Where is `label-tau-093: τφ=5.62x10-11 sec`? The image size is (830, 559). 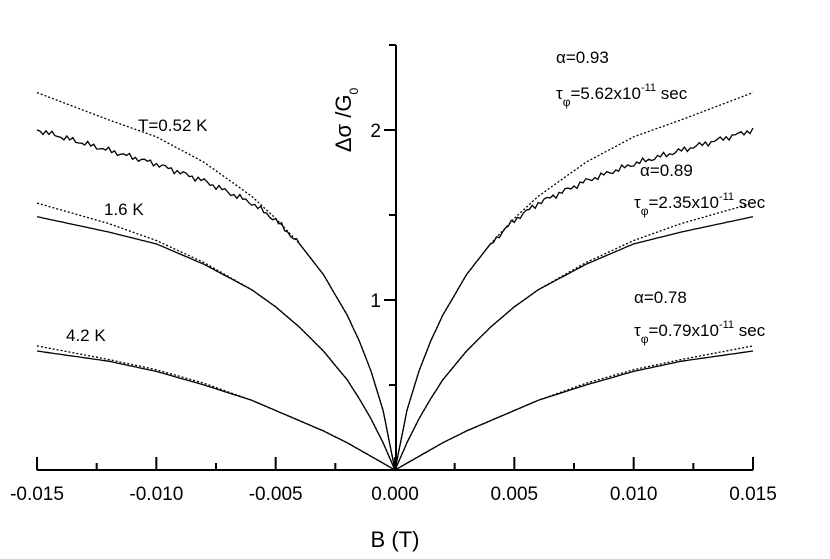
label-tau-093: τφ=5.62x10-11 sec is located at coordinates (622, 95).